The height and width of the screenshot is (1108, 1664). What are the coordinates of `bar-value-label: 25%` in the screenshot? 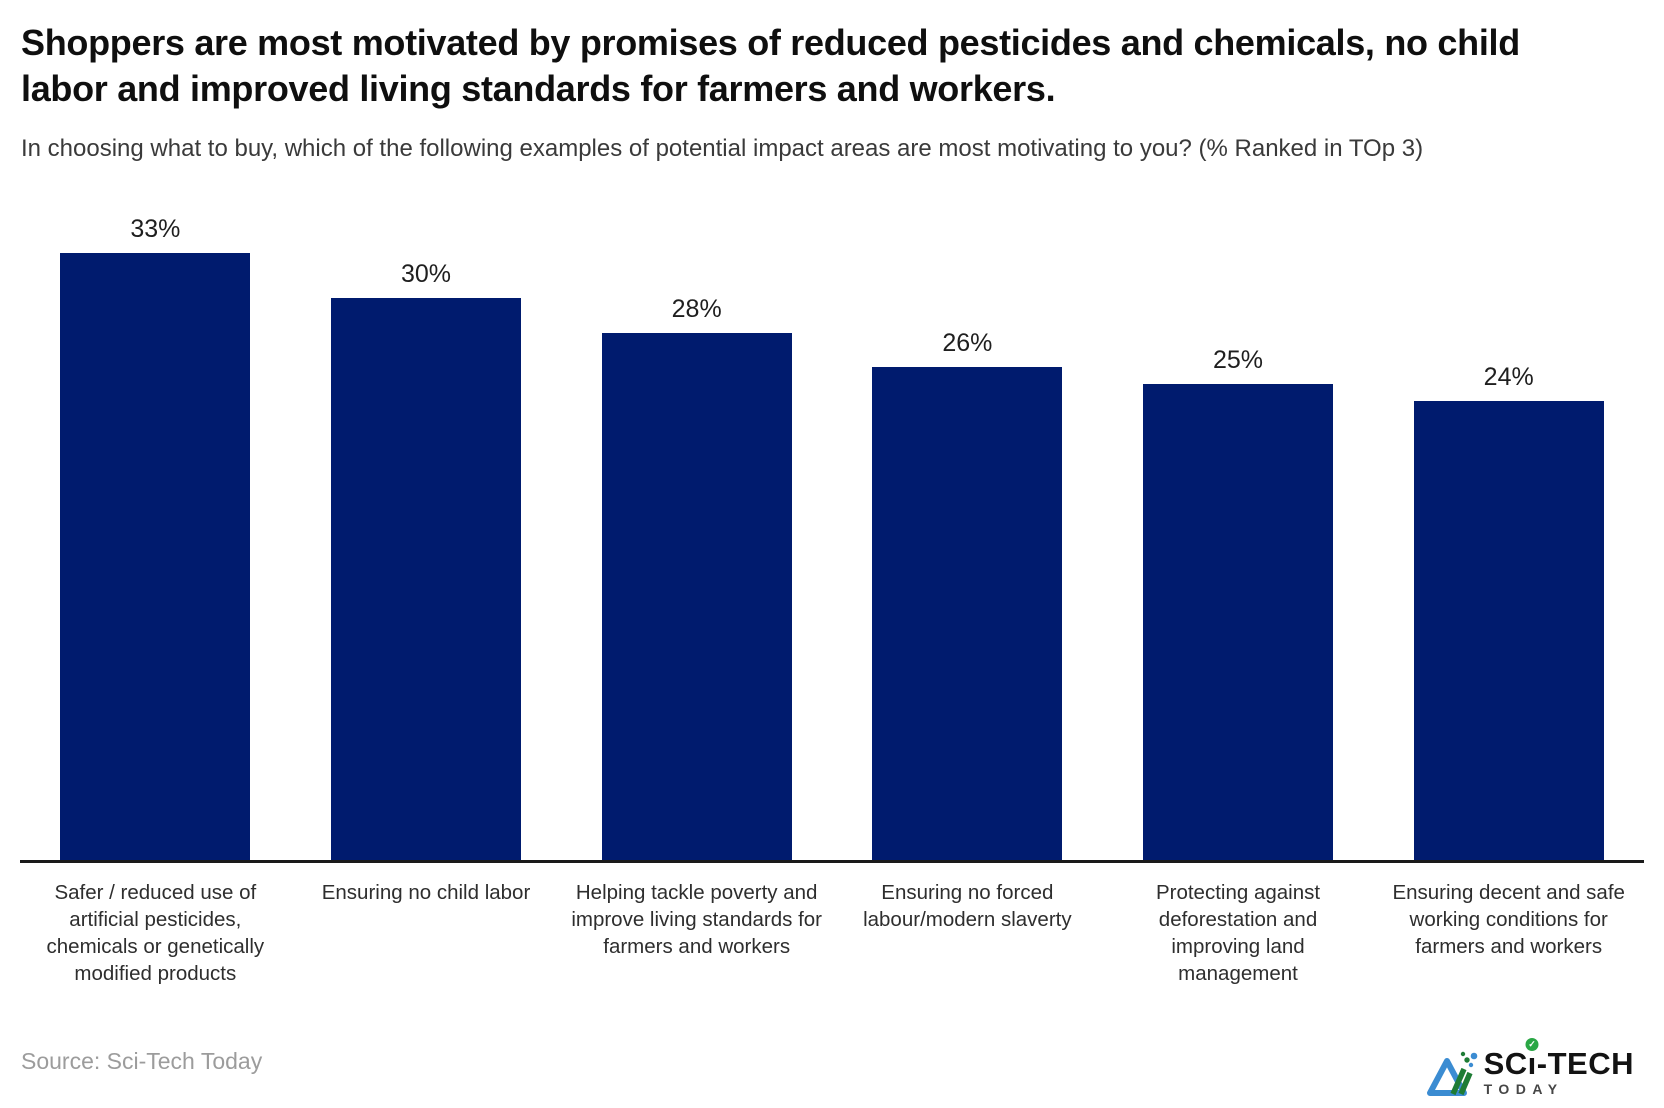 It's located at (1238, 360).